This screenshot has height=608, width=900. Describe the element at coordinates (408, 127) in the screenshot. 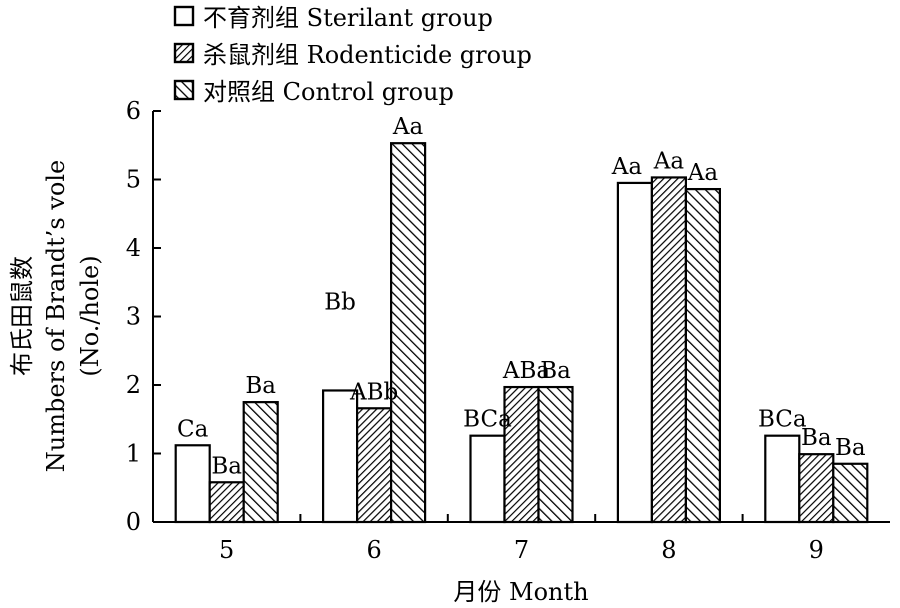

I see `data-label-month-6-series-2: Aa` at that location.